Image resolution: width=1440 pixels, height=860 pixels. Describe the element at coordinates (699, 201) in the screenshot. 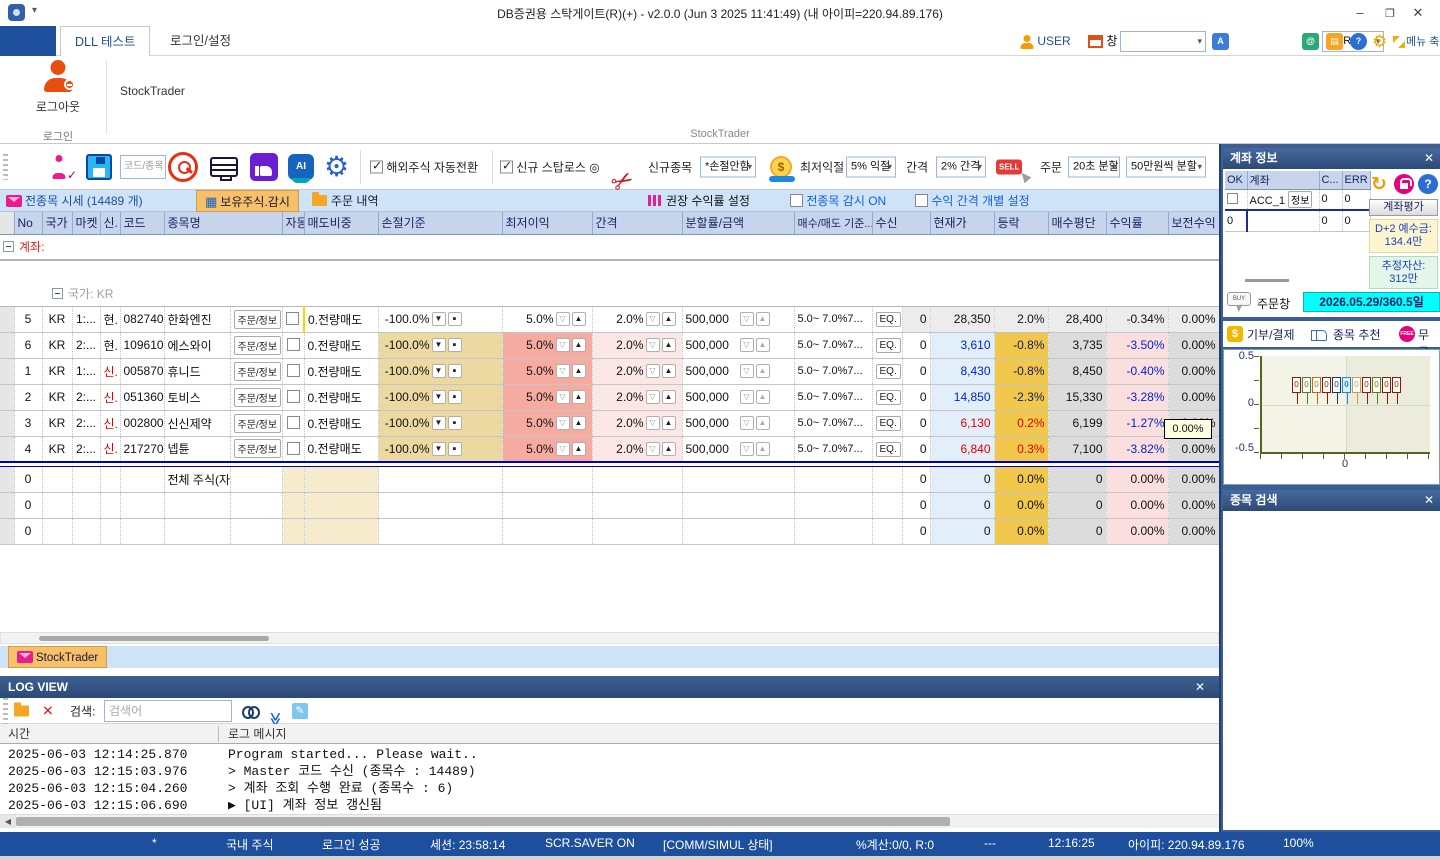

I see `profit-rate-settings-button: 권장 수익률 설정` at that location.